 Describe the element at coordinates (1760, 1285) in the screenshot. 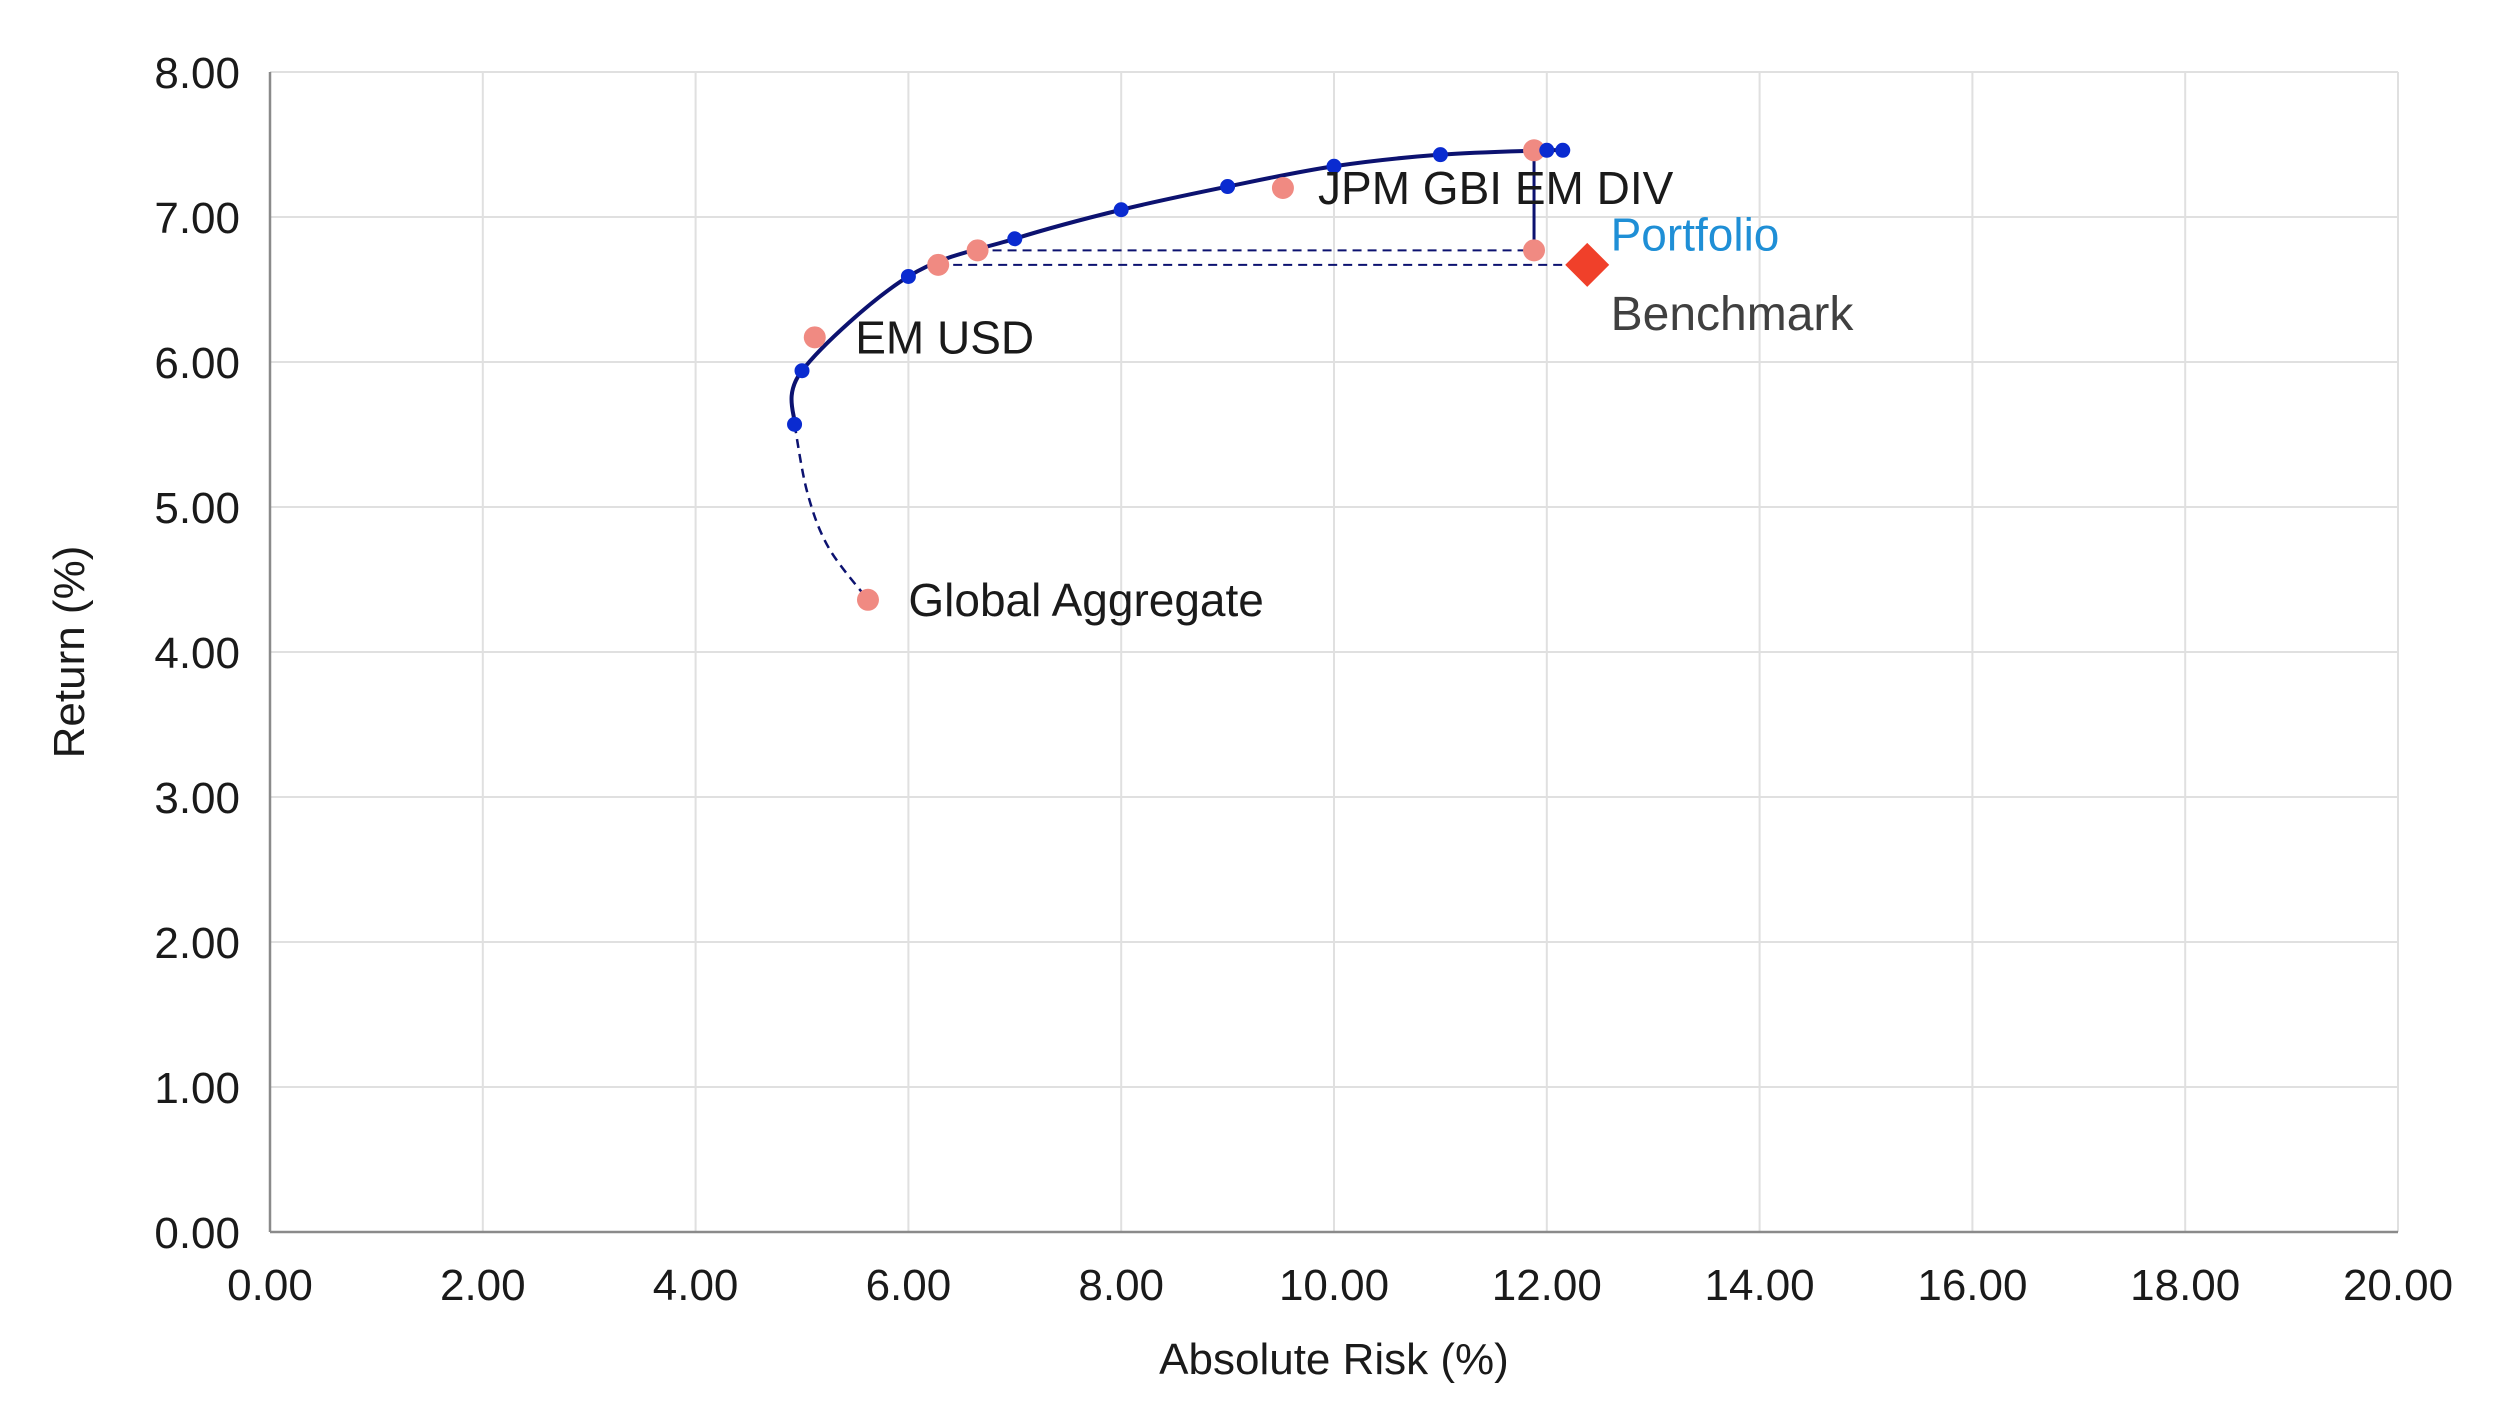

I see `x-tick-label: 14.00` at that location.